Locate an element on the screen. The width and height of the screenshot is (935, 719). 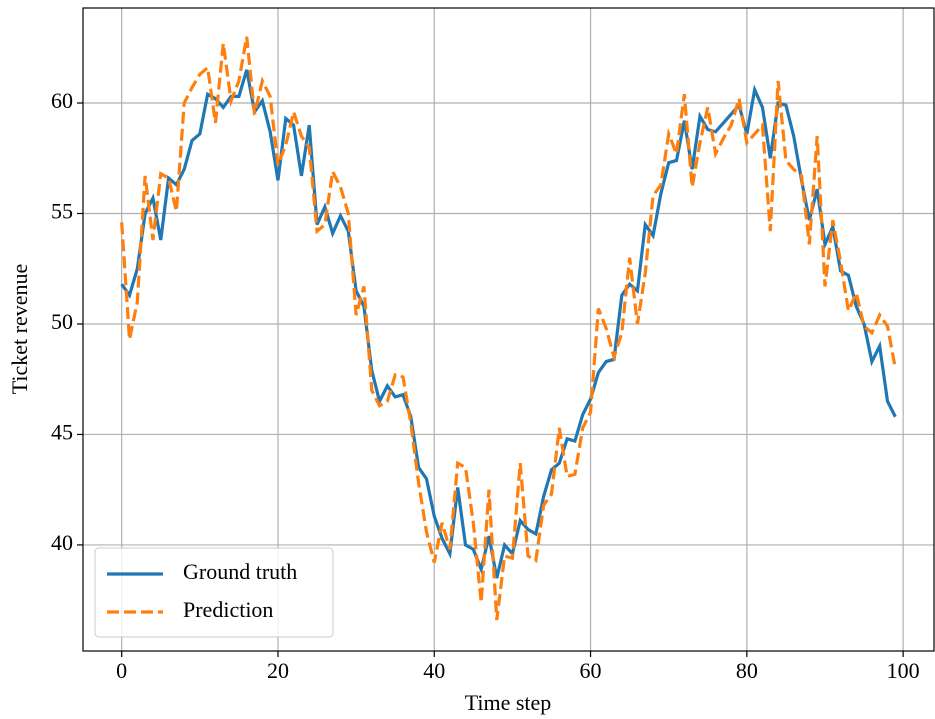
y-tick-label: 45 is located at coordinates (62, 432).